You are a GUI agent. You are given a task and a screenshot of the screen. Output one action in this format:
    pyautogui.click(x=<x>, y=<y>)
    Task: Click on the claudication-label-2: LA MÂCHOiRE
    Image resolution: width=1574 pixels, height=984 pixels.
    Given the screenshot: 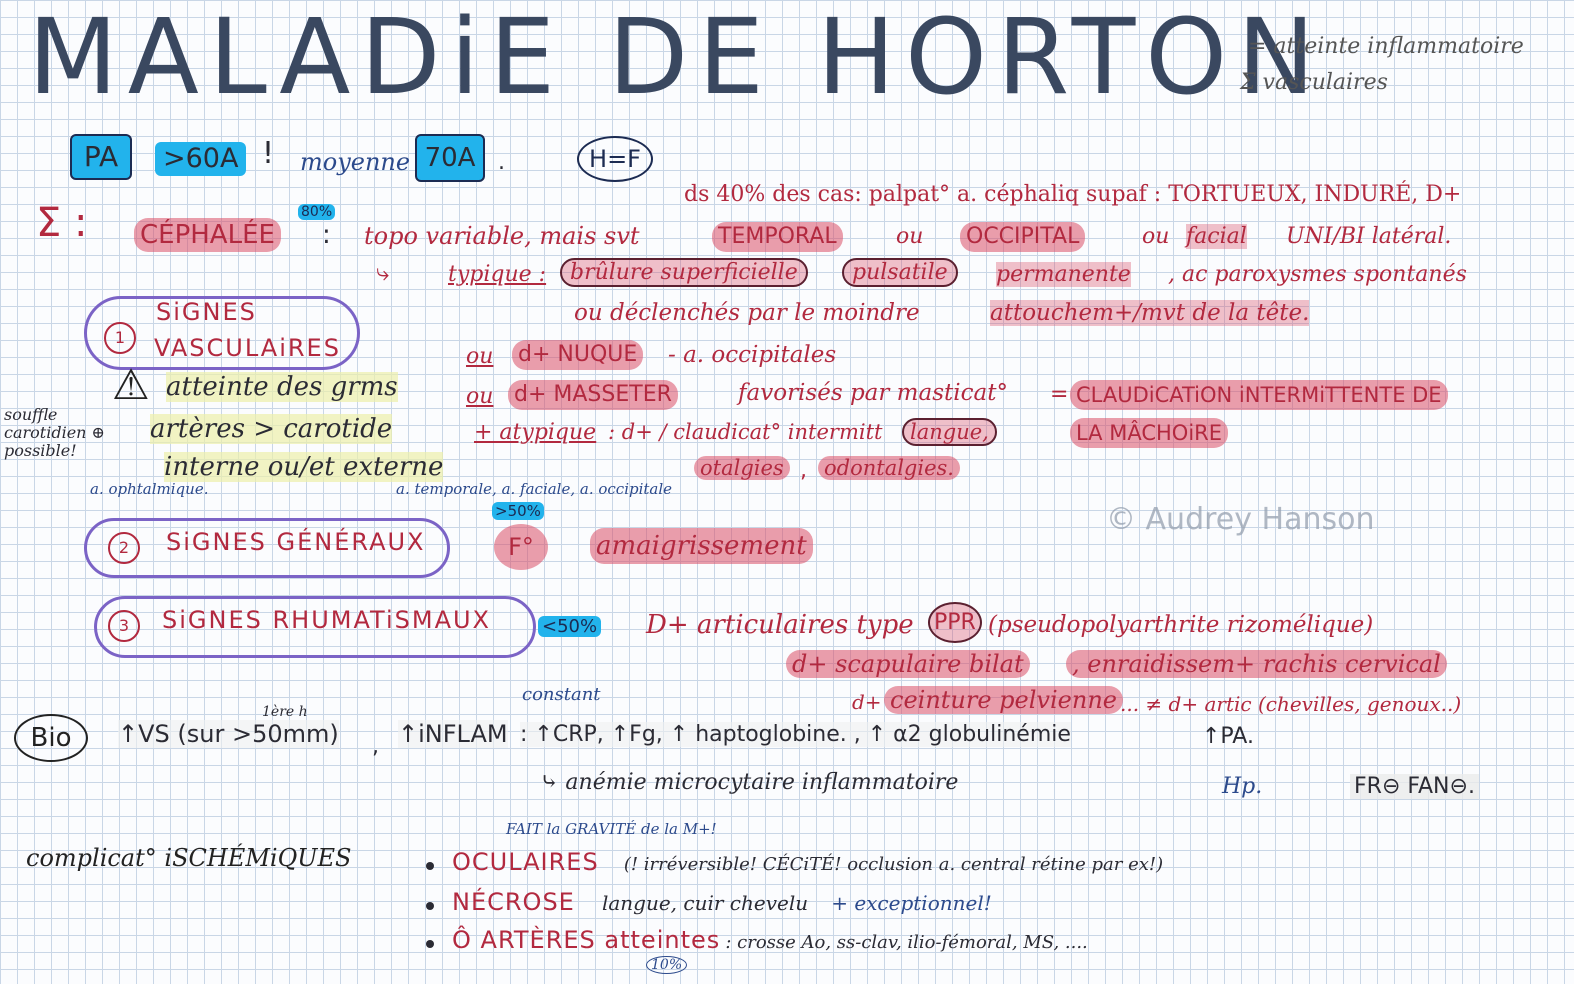 What is the action you would take?
    pyautogui.click(x=1149, y=433)
    